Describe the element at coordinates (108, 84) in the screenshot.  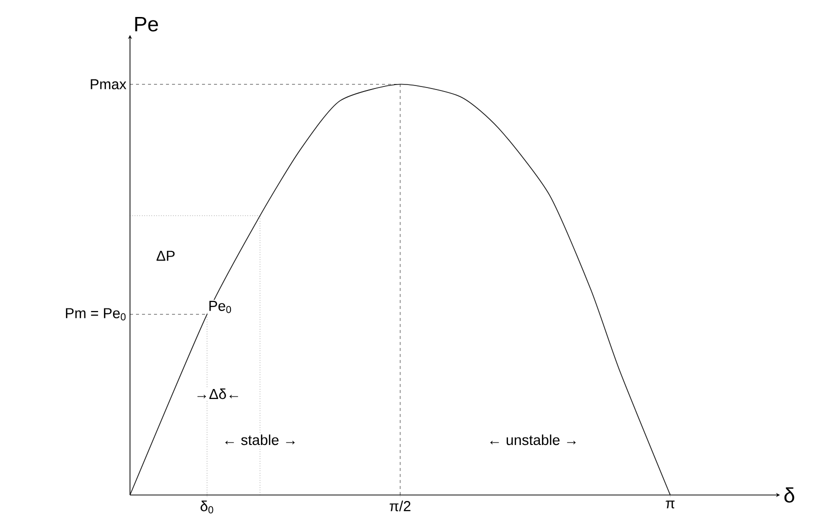
I see `ref-line-label: Pmax` at that location.